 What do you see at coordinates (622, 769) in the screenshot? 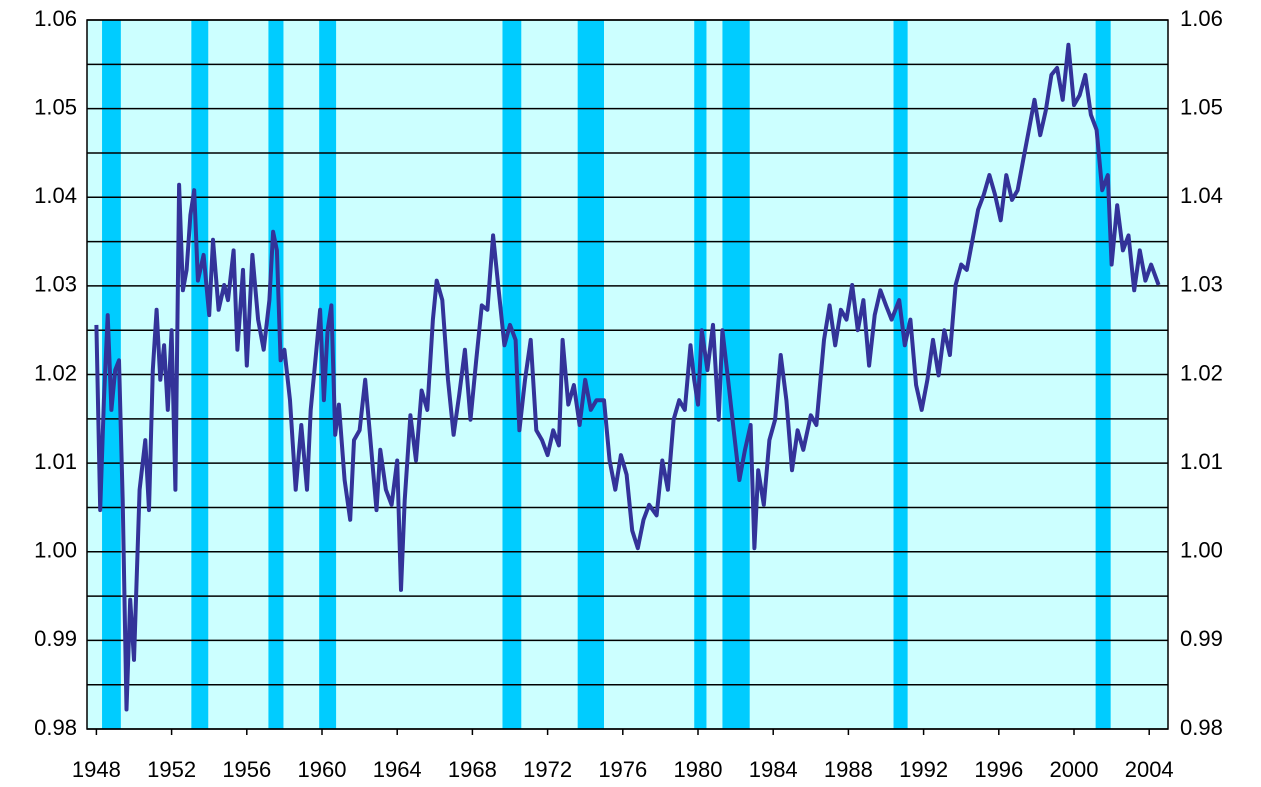
I see `x-tick-label: 1976` at bounding box center [622, 769].